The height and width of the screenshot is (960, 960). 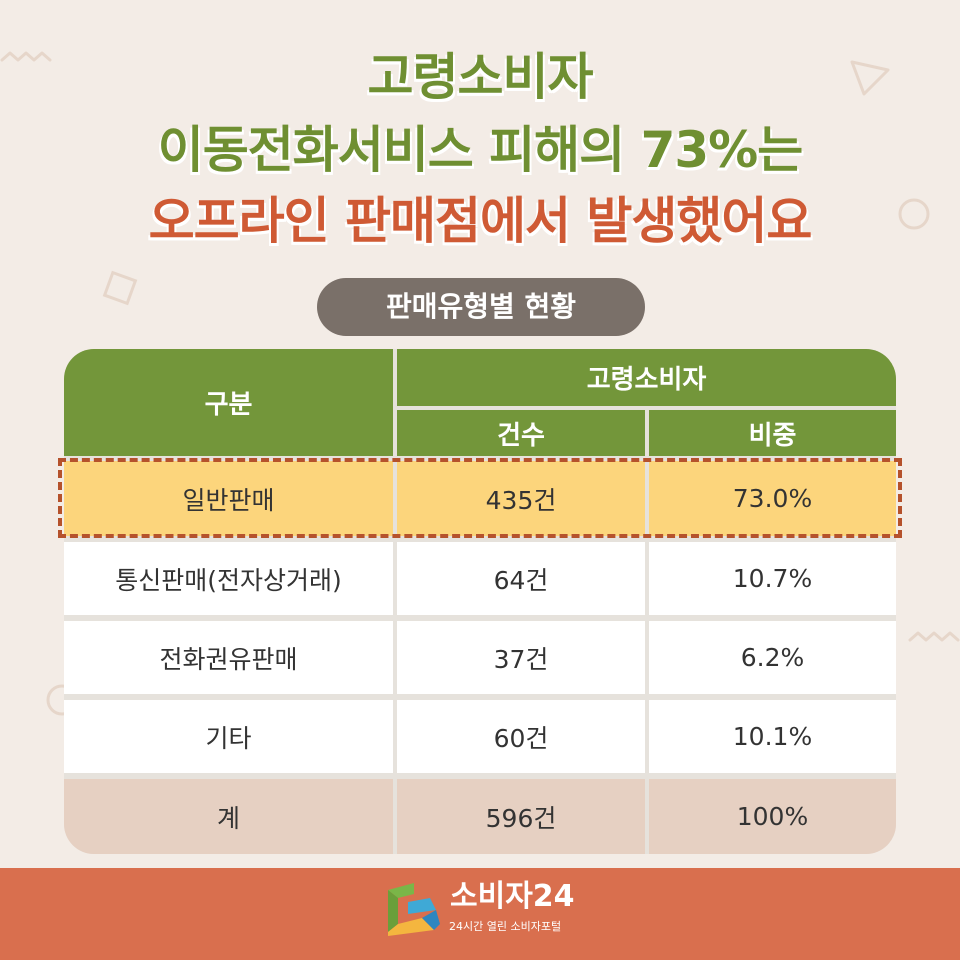 I want to click on total-label: 계, so click(x=228, y=816).